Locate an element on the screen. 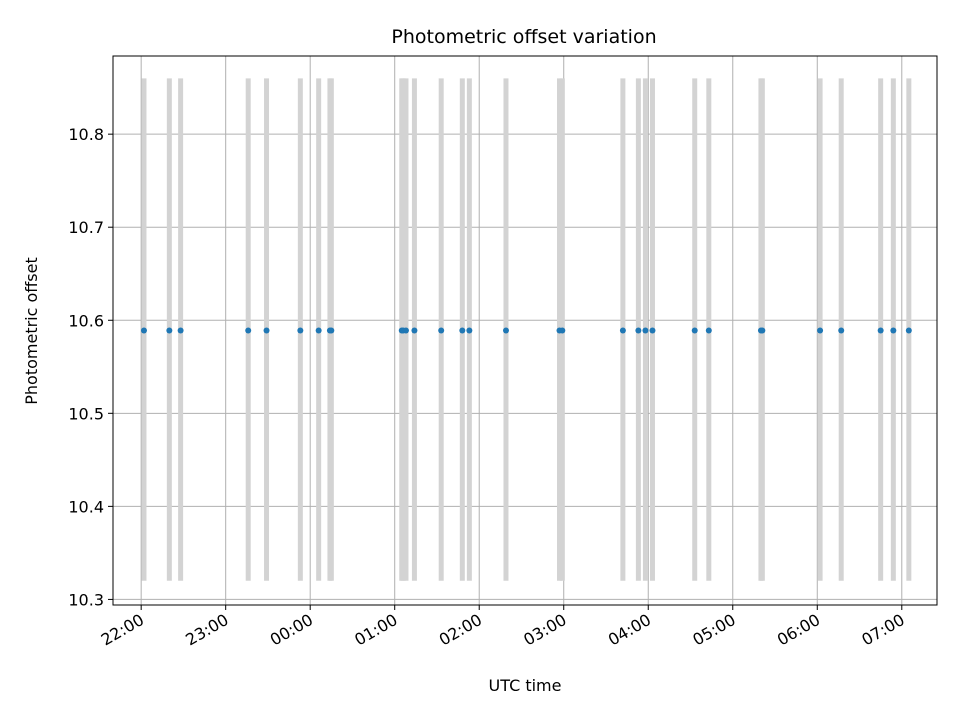 The image size is (960, 720). x-tick-label: 06:00 is located at coordinates (798, 630).